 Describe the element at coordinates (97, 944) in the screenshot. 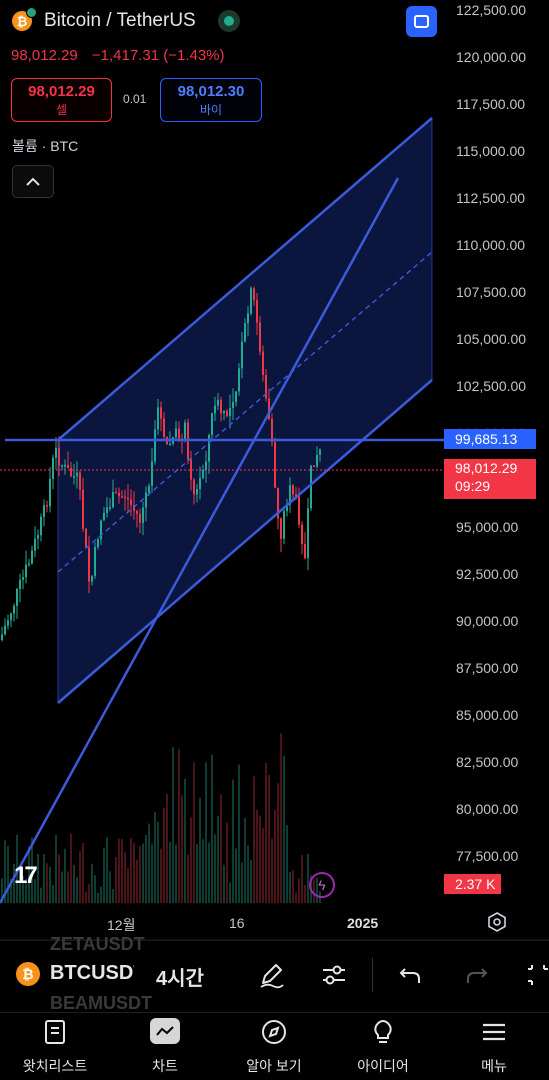

I see `symbol-scroll-prev: ZETAUSDT` at that location.